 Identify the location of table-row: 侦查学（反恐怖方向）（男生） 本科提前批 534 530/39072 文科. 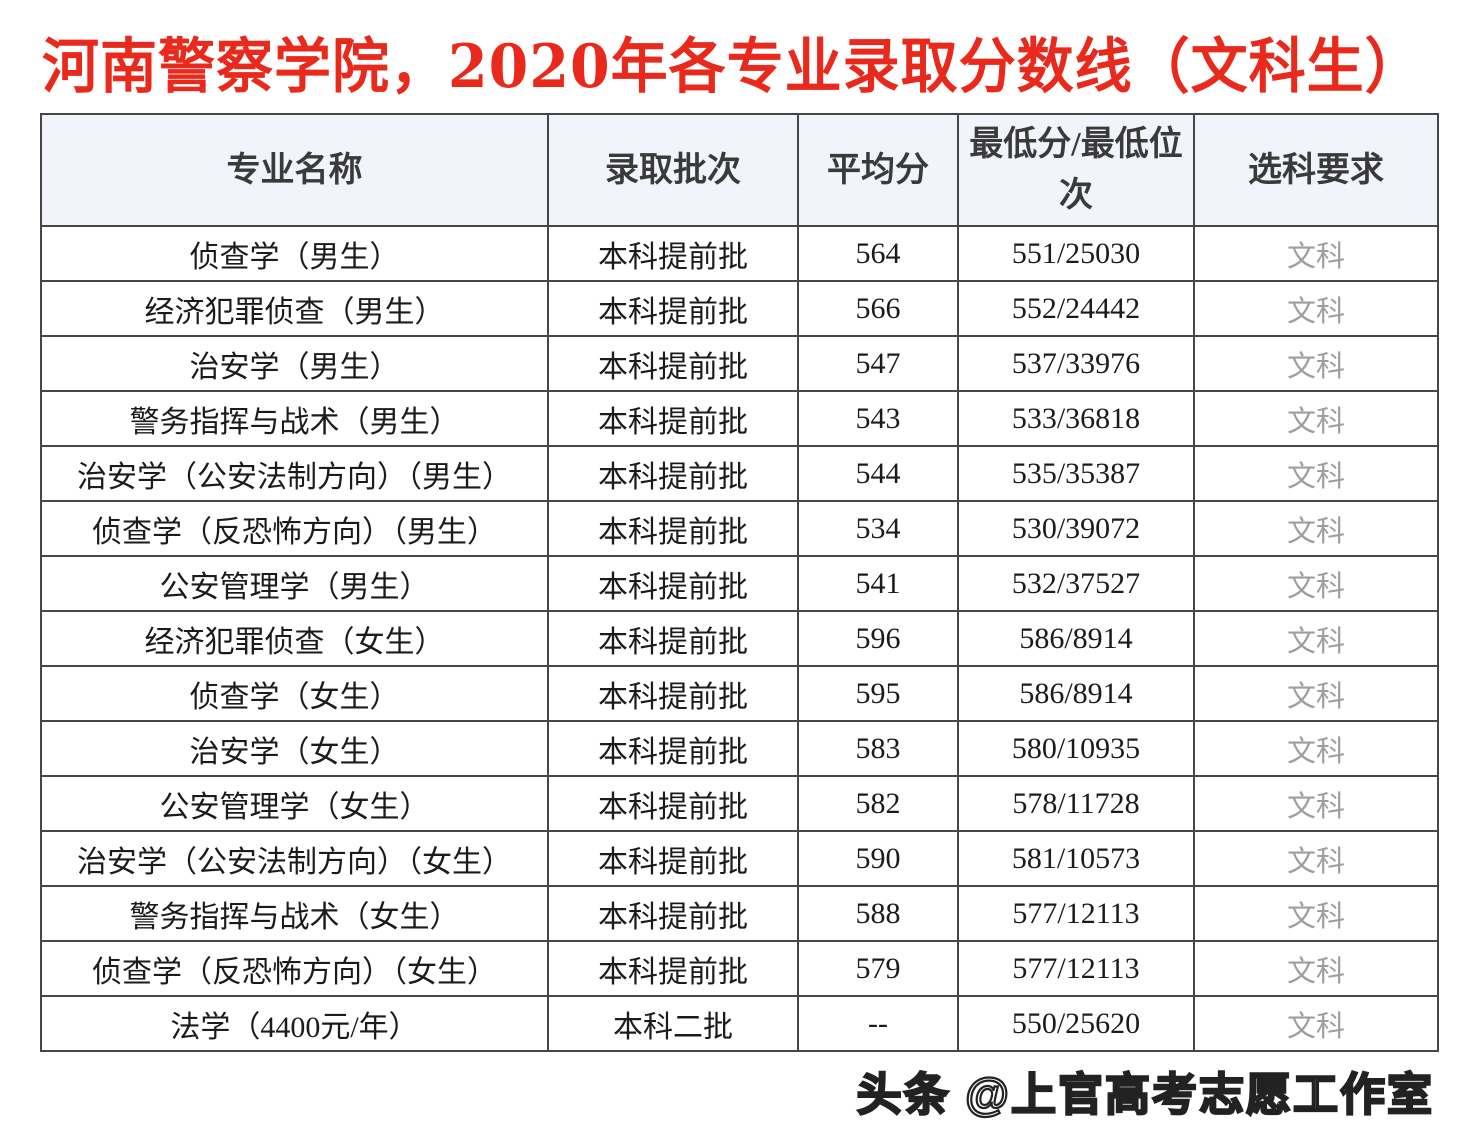
(739, 528).